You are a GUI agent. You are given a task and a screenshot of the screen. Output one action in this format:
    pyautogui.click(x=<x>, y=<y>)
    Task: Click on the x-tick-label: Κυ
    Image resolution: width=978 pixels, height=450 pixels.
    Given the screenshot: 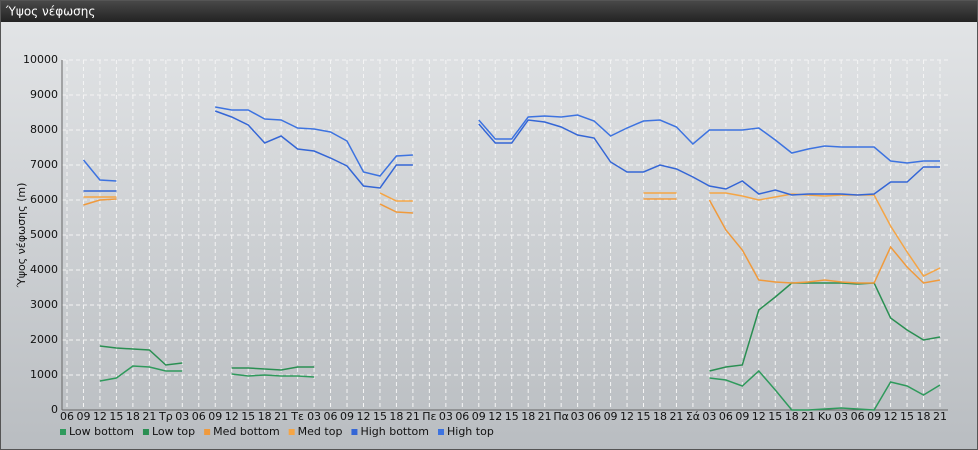 What is the action you would take?
    pyautogui.click(x=825, y=416)
    